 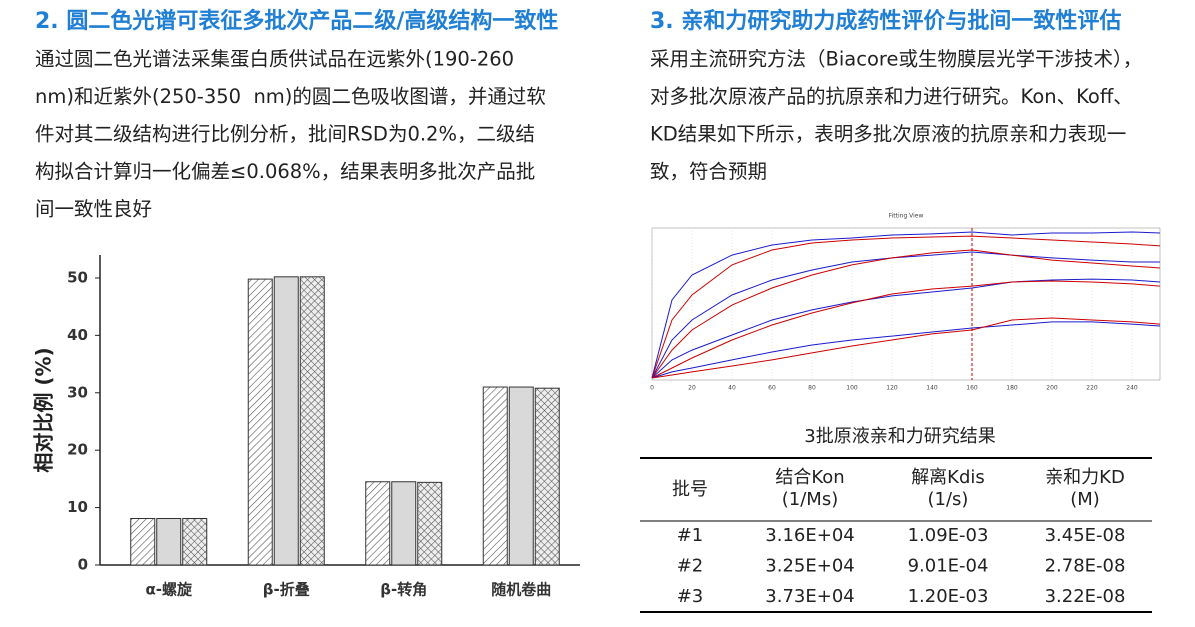 What do you see at coordinates (83, 565) in the screenshot?
I see `y-tick-label: 0` at bounding box center [83, 565].